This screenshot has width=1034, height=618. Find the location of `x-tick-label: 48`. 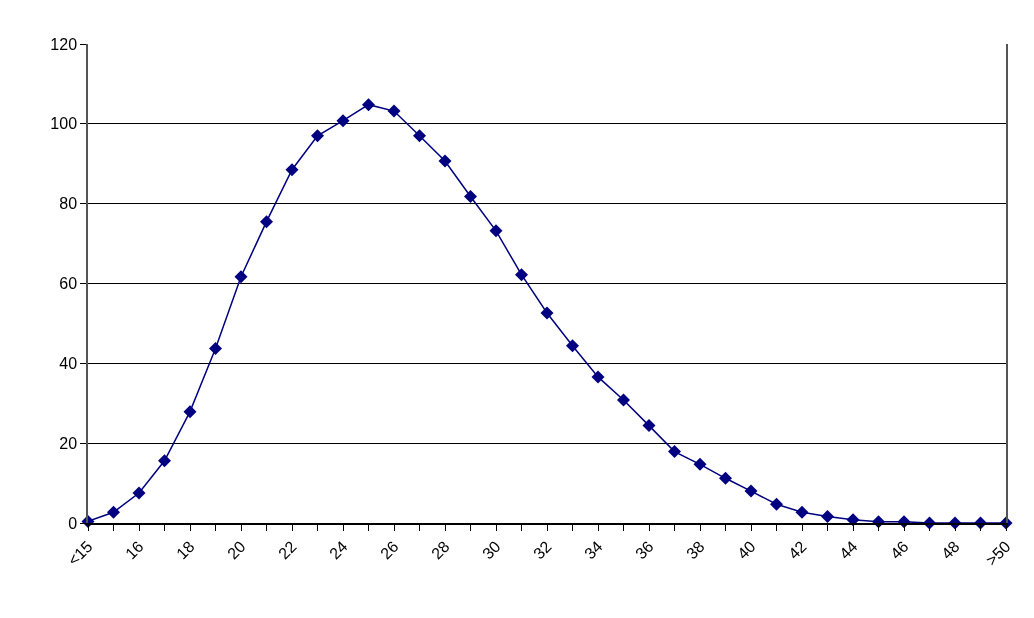

x-tick-label: 48 is located at coordinates (950, 550).